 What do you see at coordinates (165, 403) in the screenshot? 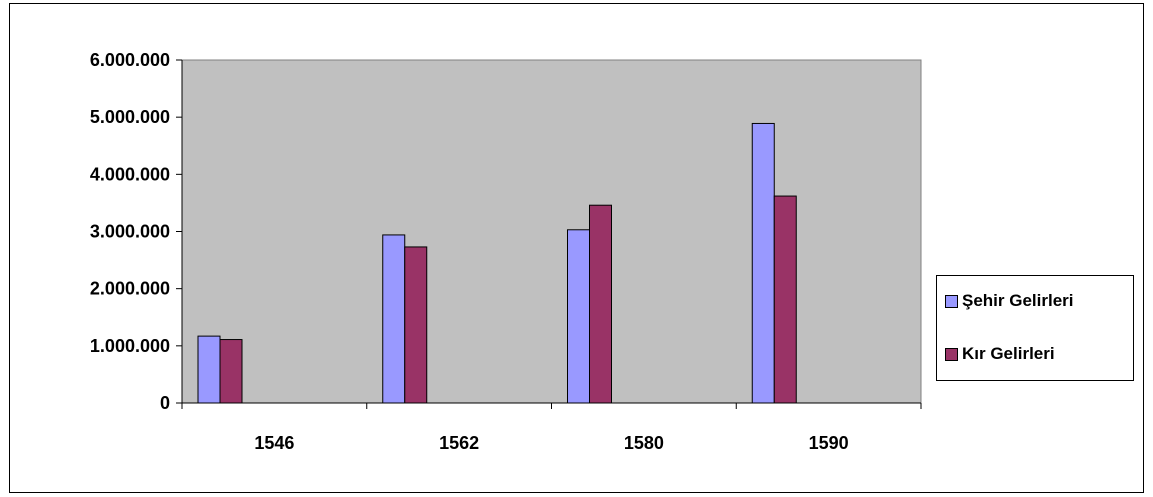
I see `y-tick-label: 0` at bounding box center [165, 403].